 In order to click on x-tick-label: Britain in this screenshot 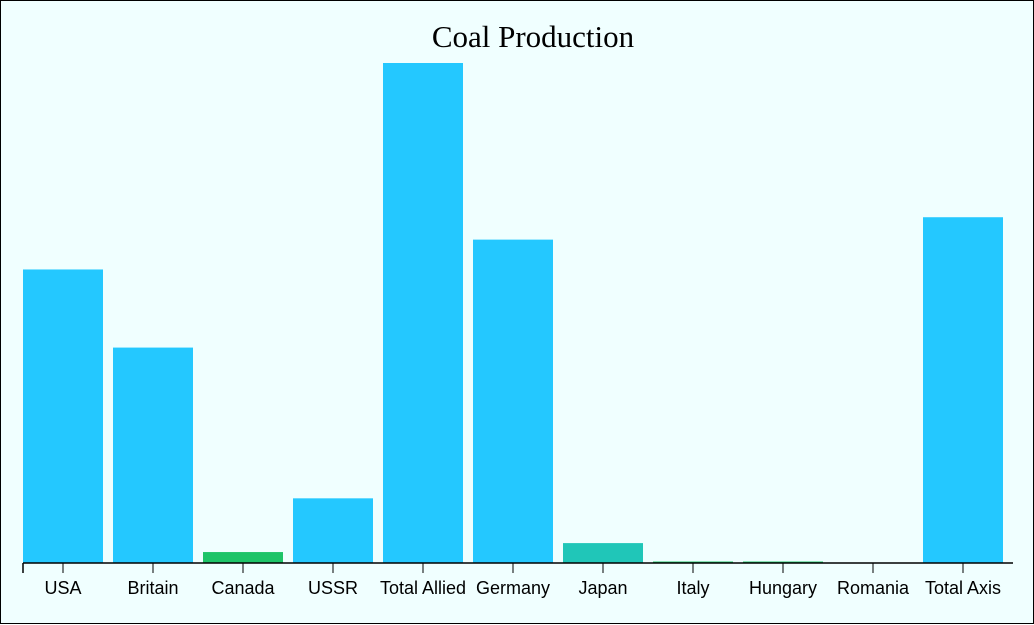, I will do `click(152, 588)`.